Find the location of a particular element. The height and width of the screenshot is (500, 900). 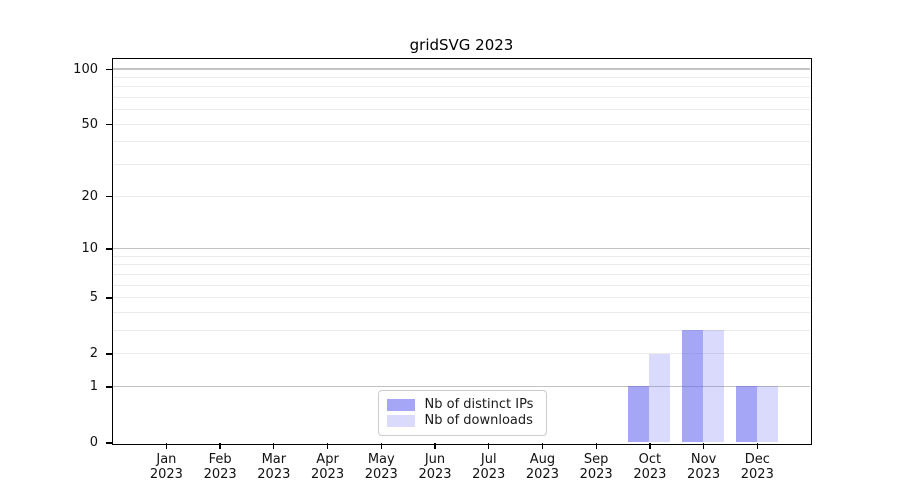

x-tick-label: Feb 2023 is located at coordinates (220, 467).